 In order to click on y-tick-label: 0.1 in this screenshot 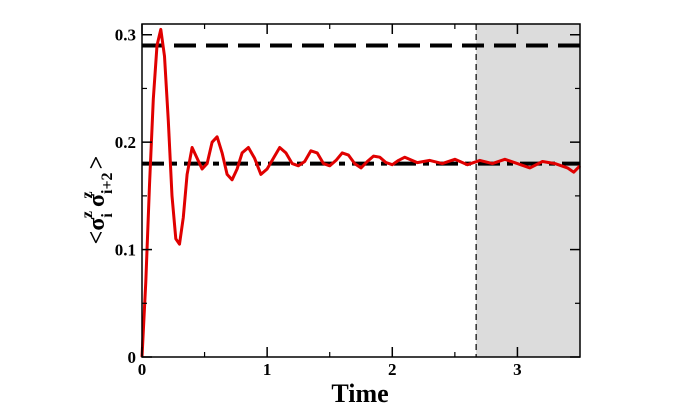, I will do `click(125, 250)`.